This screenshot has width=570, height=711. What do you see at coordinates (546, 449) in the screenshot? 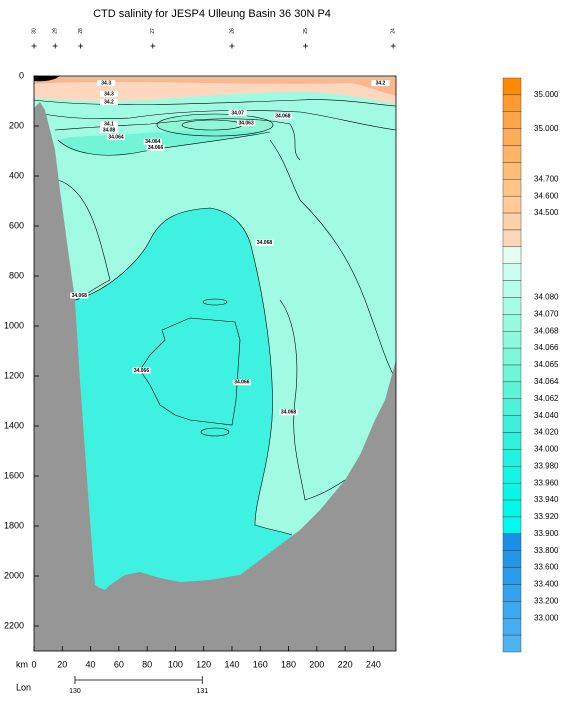
I see `colorbar-label: 34.000` at bounding box center [546, 449].